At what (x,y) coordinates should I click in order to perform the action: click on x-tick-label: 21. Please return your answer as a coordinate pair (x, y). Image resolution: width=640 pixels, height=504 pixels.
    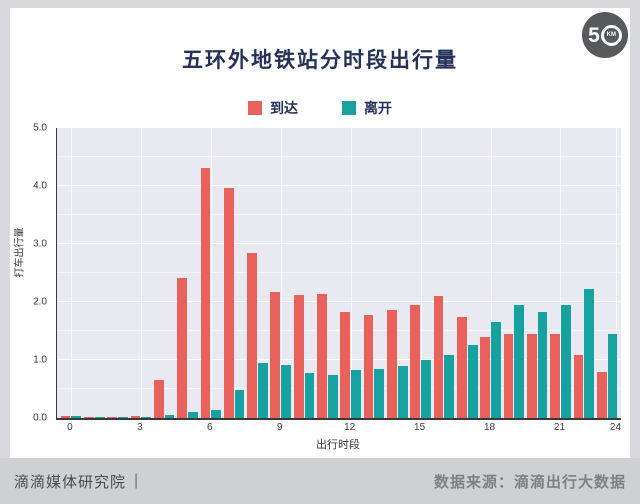
    Looking at the image, I should click on (559, 427).